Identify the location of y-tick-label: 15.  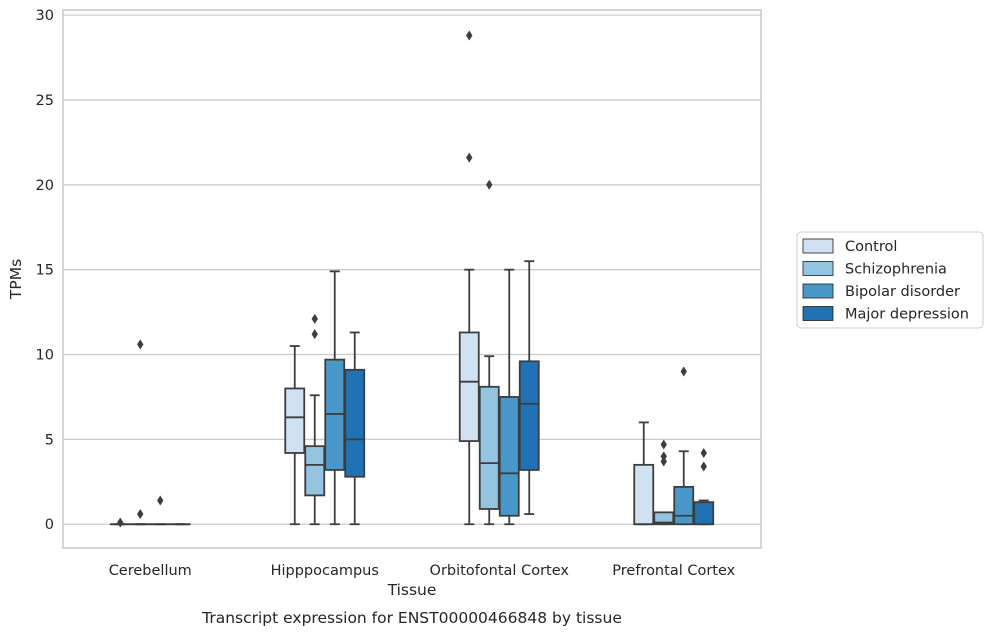
(45, 271).